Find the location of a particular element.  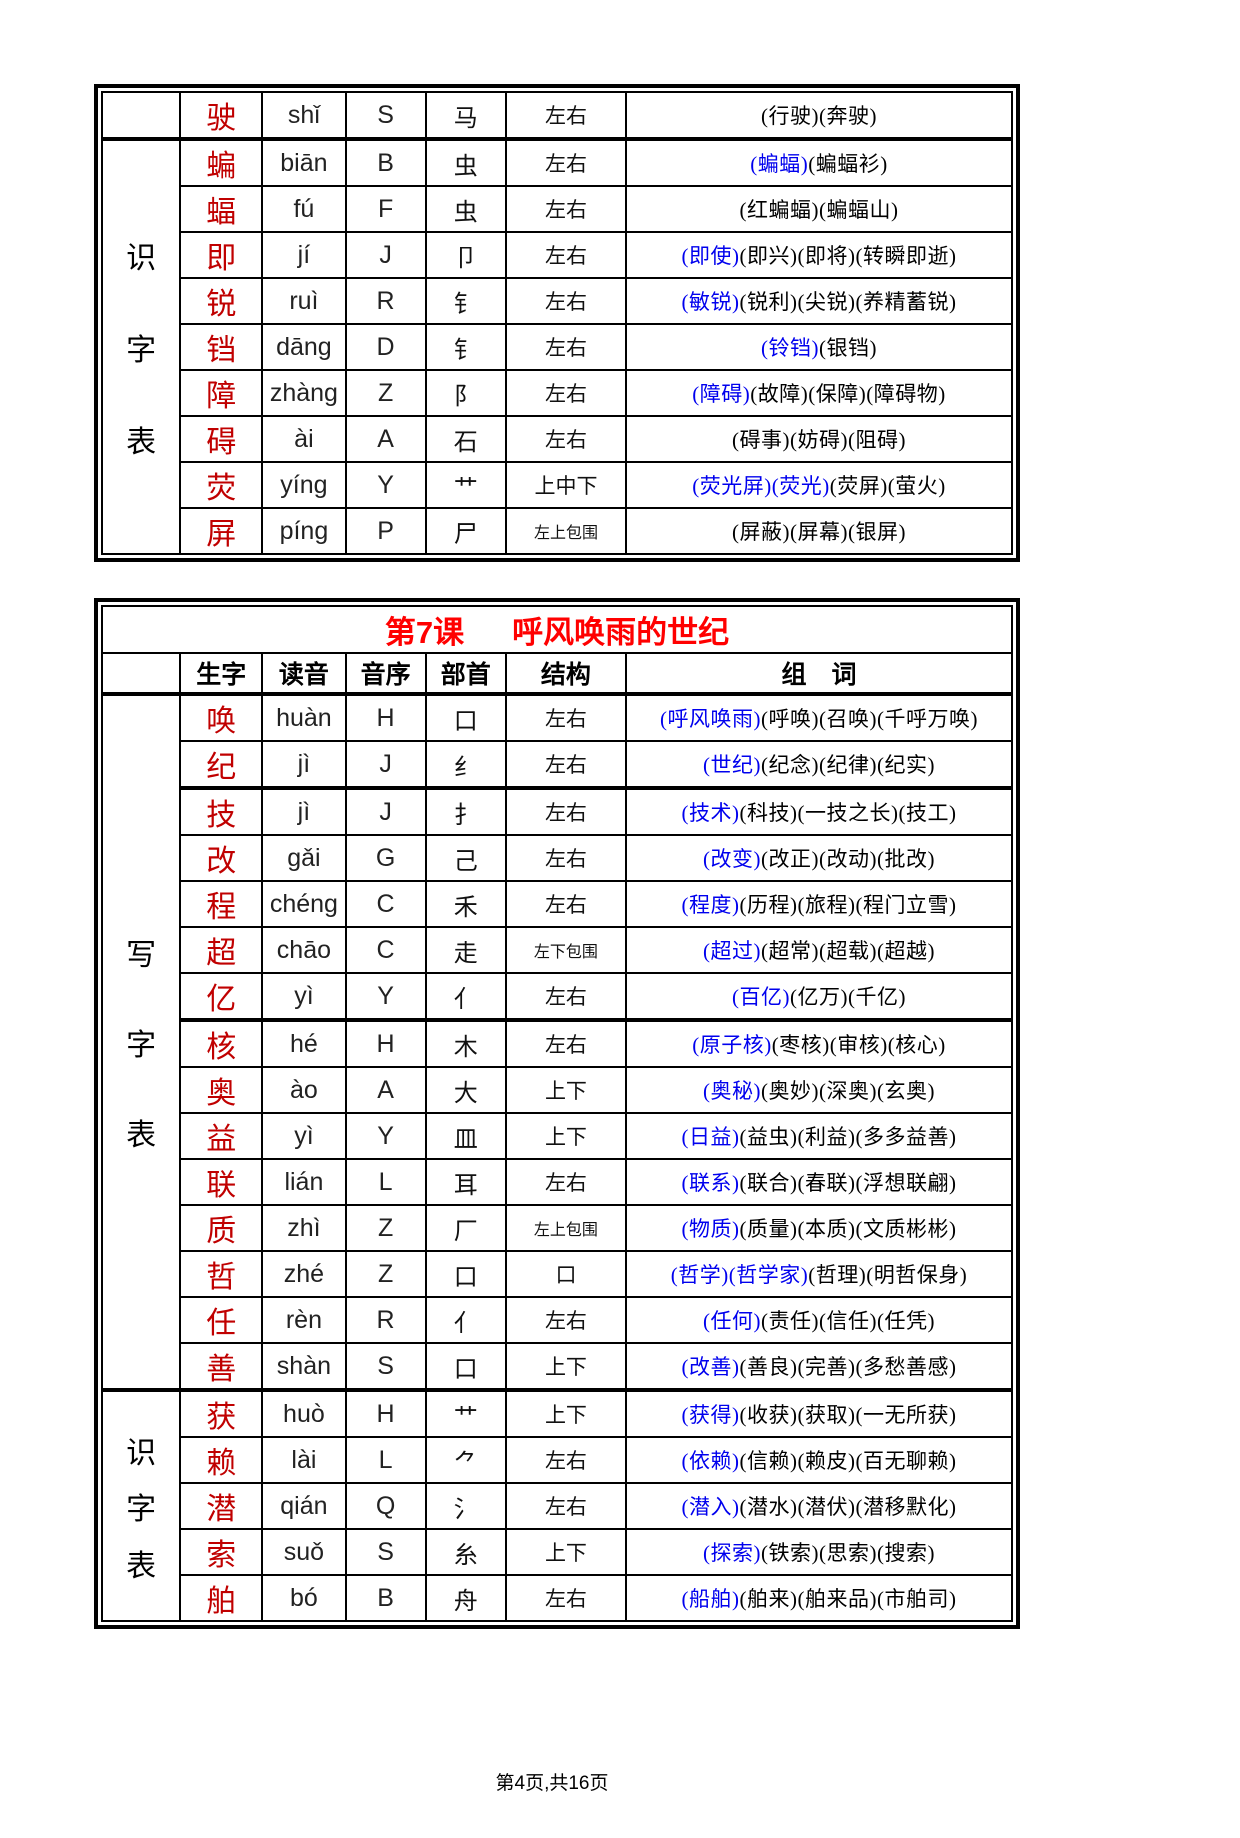

radical-cell: 马 is located at coordinates (465, 115).